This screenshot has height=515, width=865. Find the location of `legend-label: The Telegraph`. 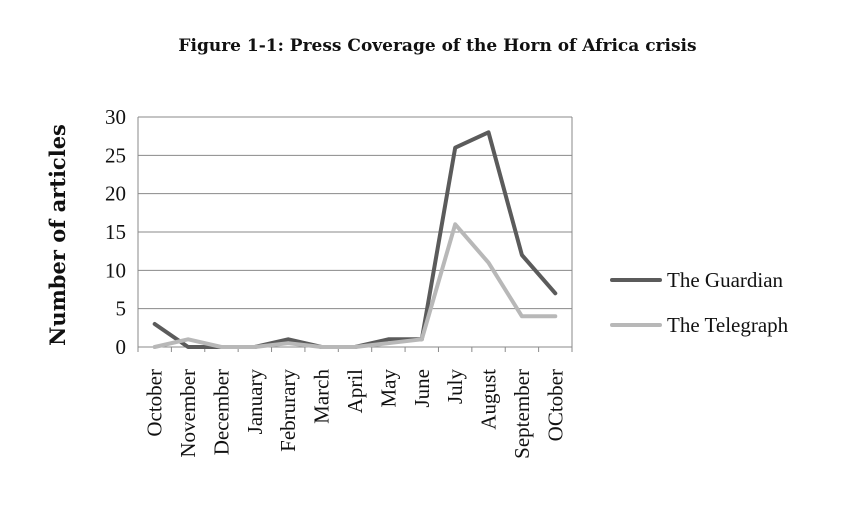

legend-label: The Telegraph is located at coordinates (728, 325).